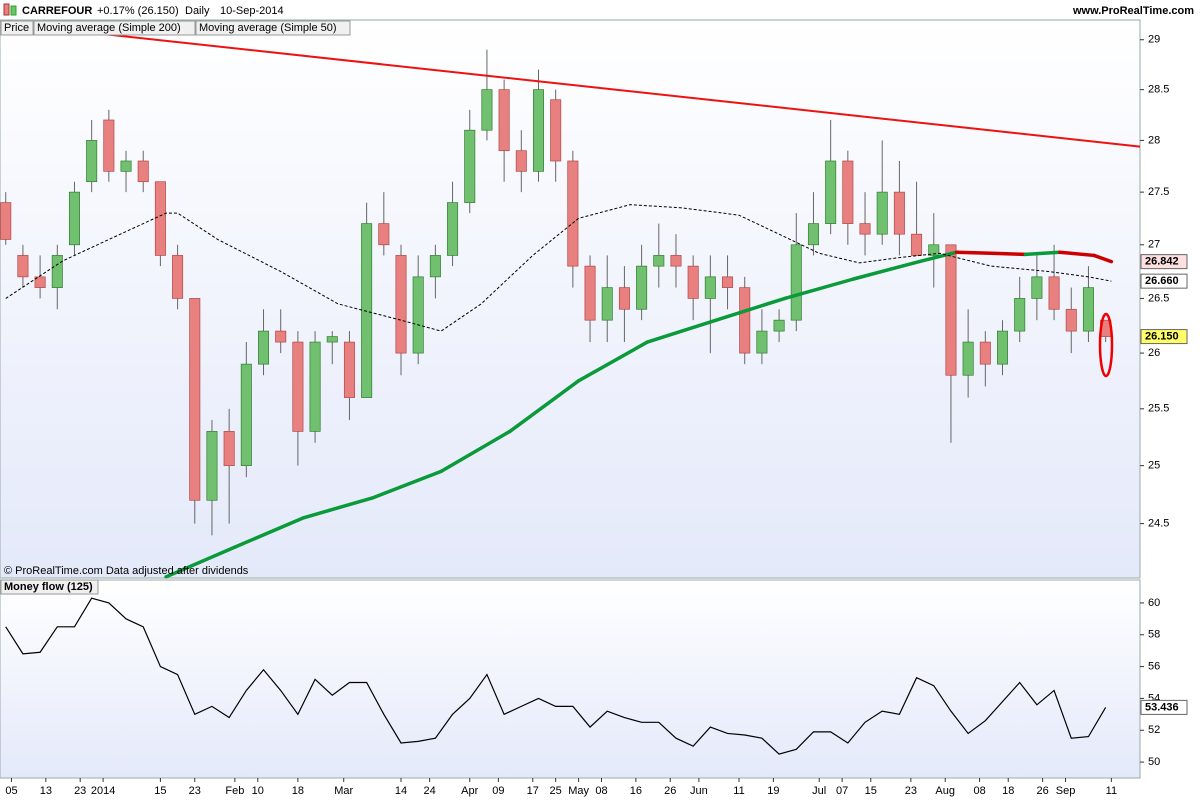  I want to click on last-value-label: 53.436, so click(1162, 707).